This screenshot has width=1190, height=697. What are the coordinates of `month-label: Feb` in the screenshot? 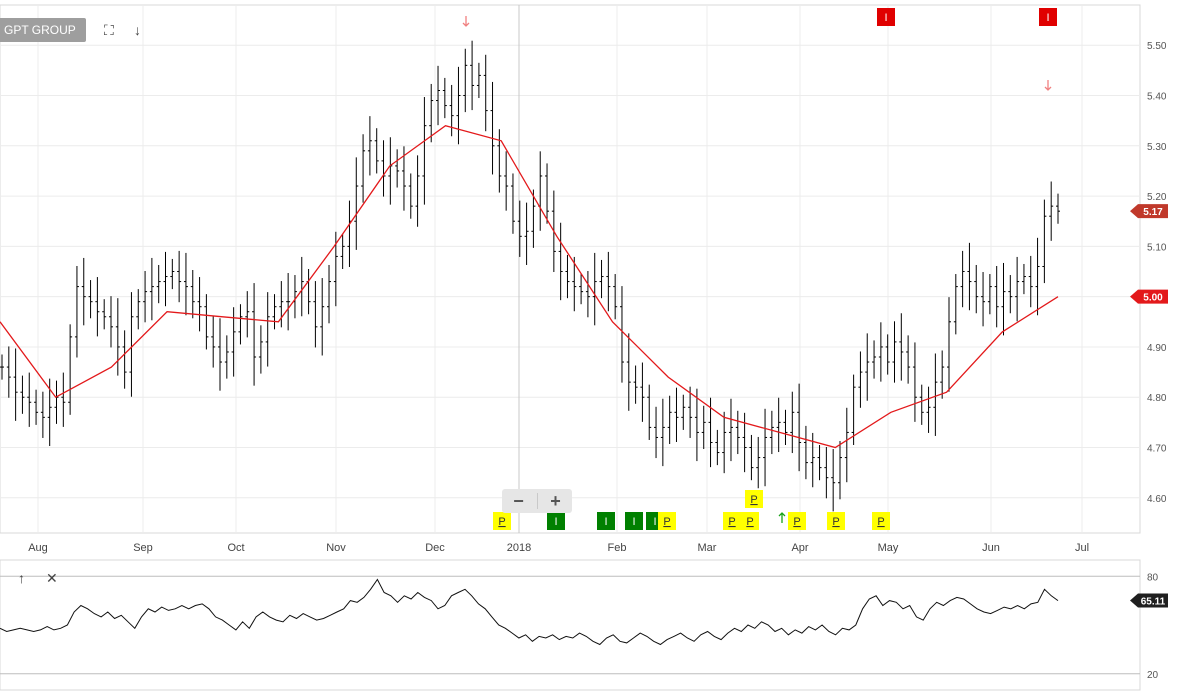 It's located at (617, 548).